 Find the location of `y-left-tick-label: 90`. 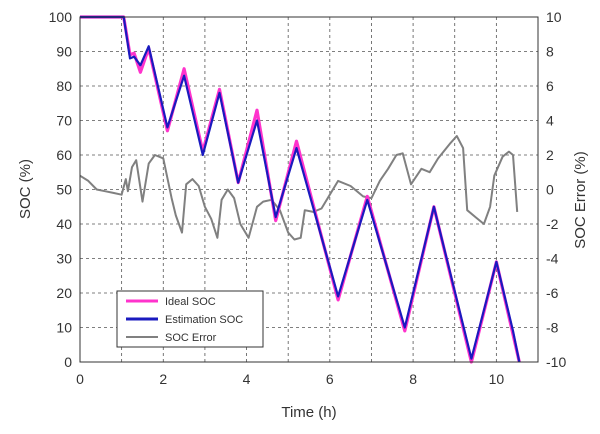

y-left-tick-label: 90 is located at coordinates (64, 52).